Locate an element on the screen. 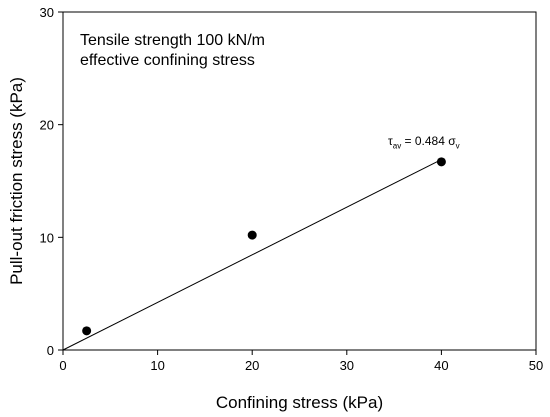 Image resolution: width=550 pixels, height=417 pixels. x-tick-label-5: 50 is located at coordinates (536, 365).